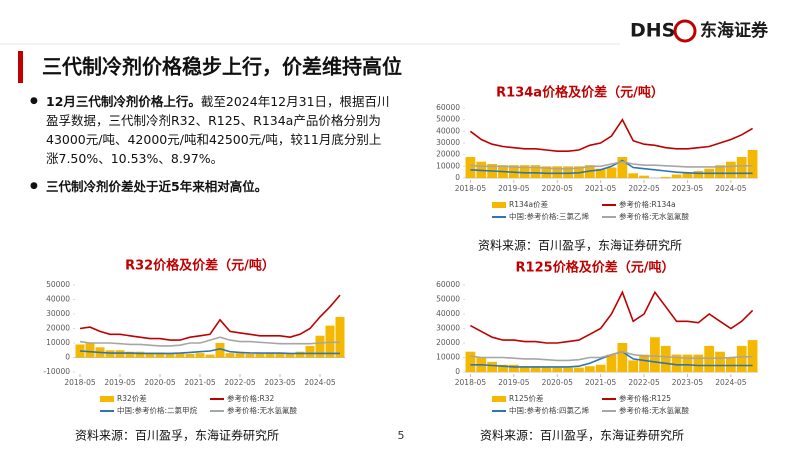 The width and height of the screenshot is (802, 451). Describe the element at coordinates (652, 31) in the screenshot. I see `logo-latin: DHS` at that location.